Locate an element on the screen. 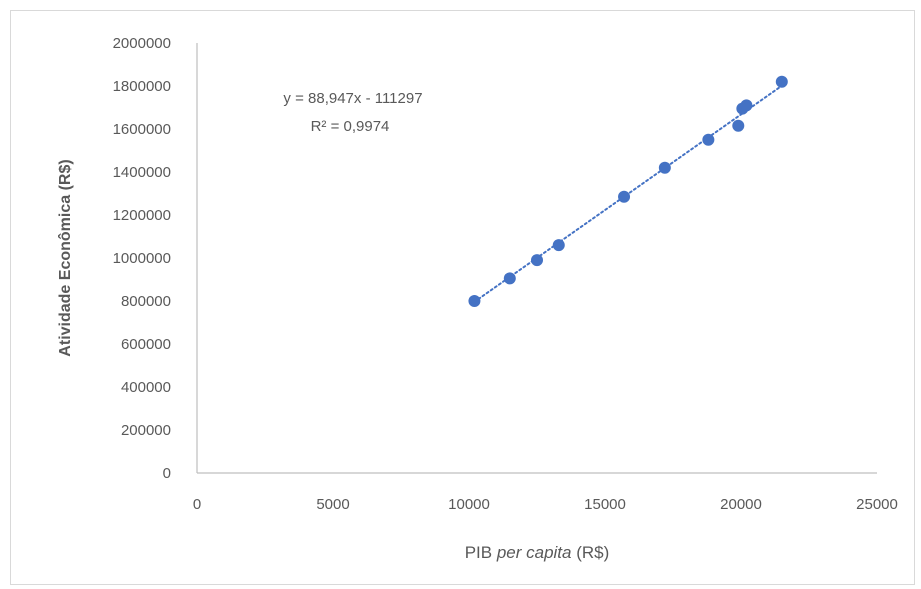 This screenshot has width=921, height=589. y-tick-label: 1400000 is located at coordinates (142, 172).